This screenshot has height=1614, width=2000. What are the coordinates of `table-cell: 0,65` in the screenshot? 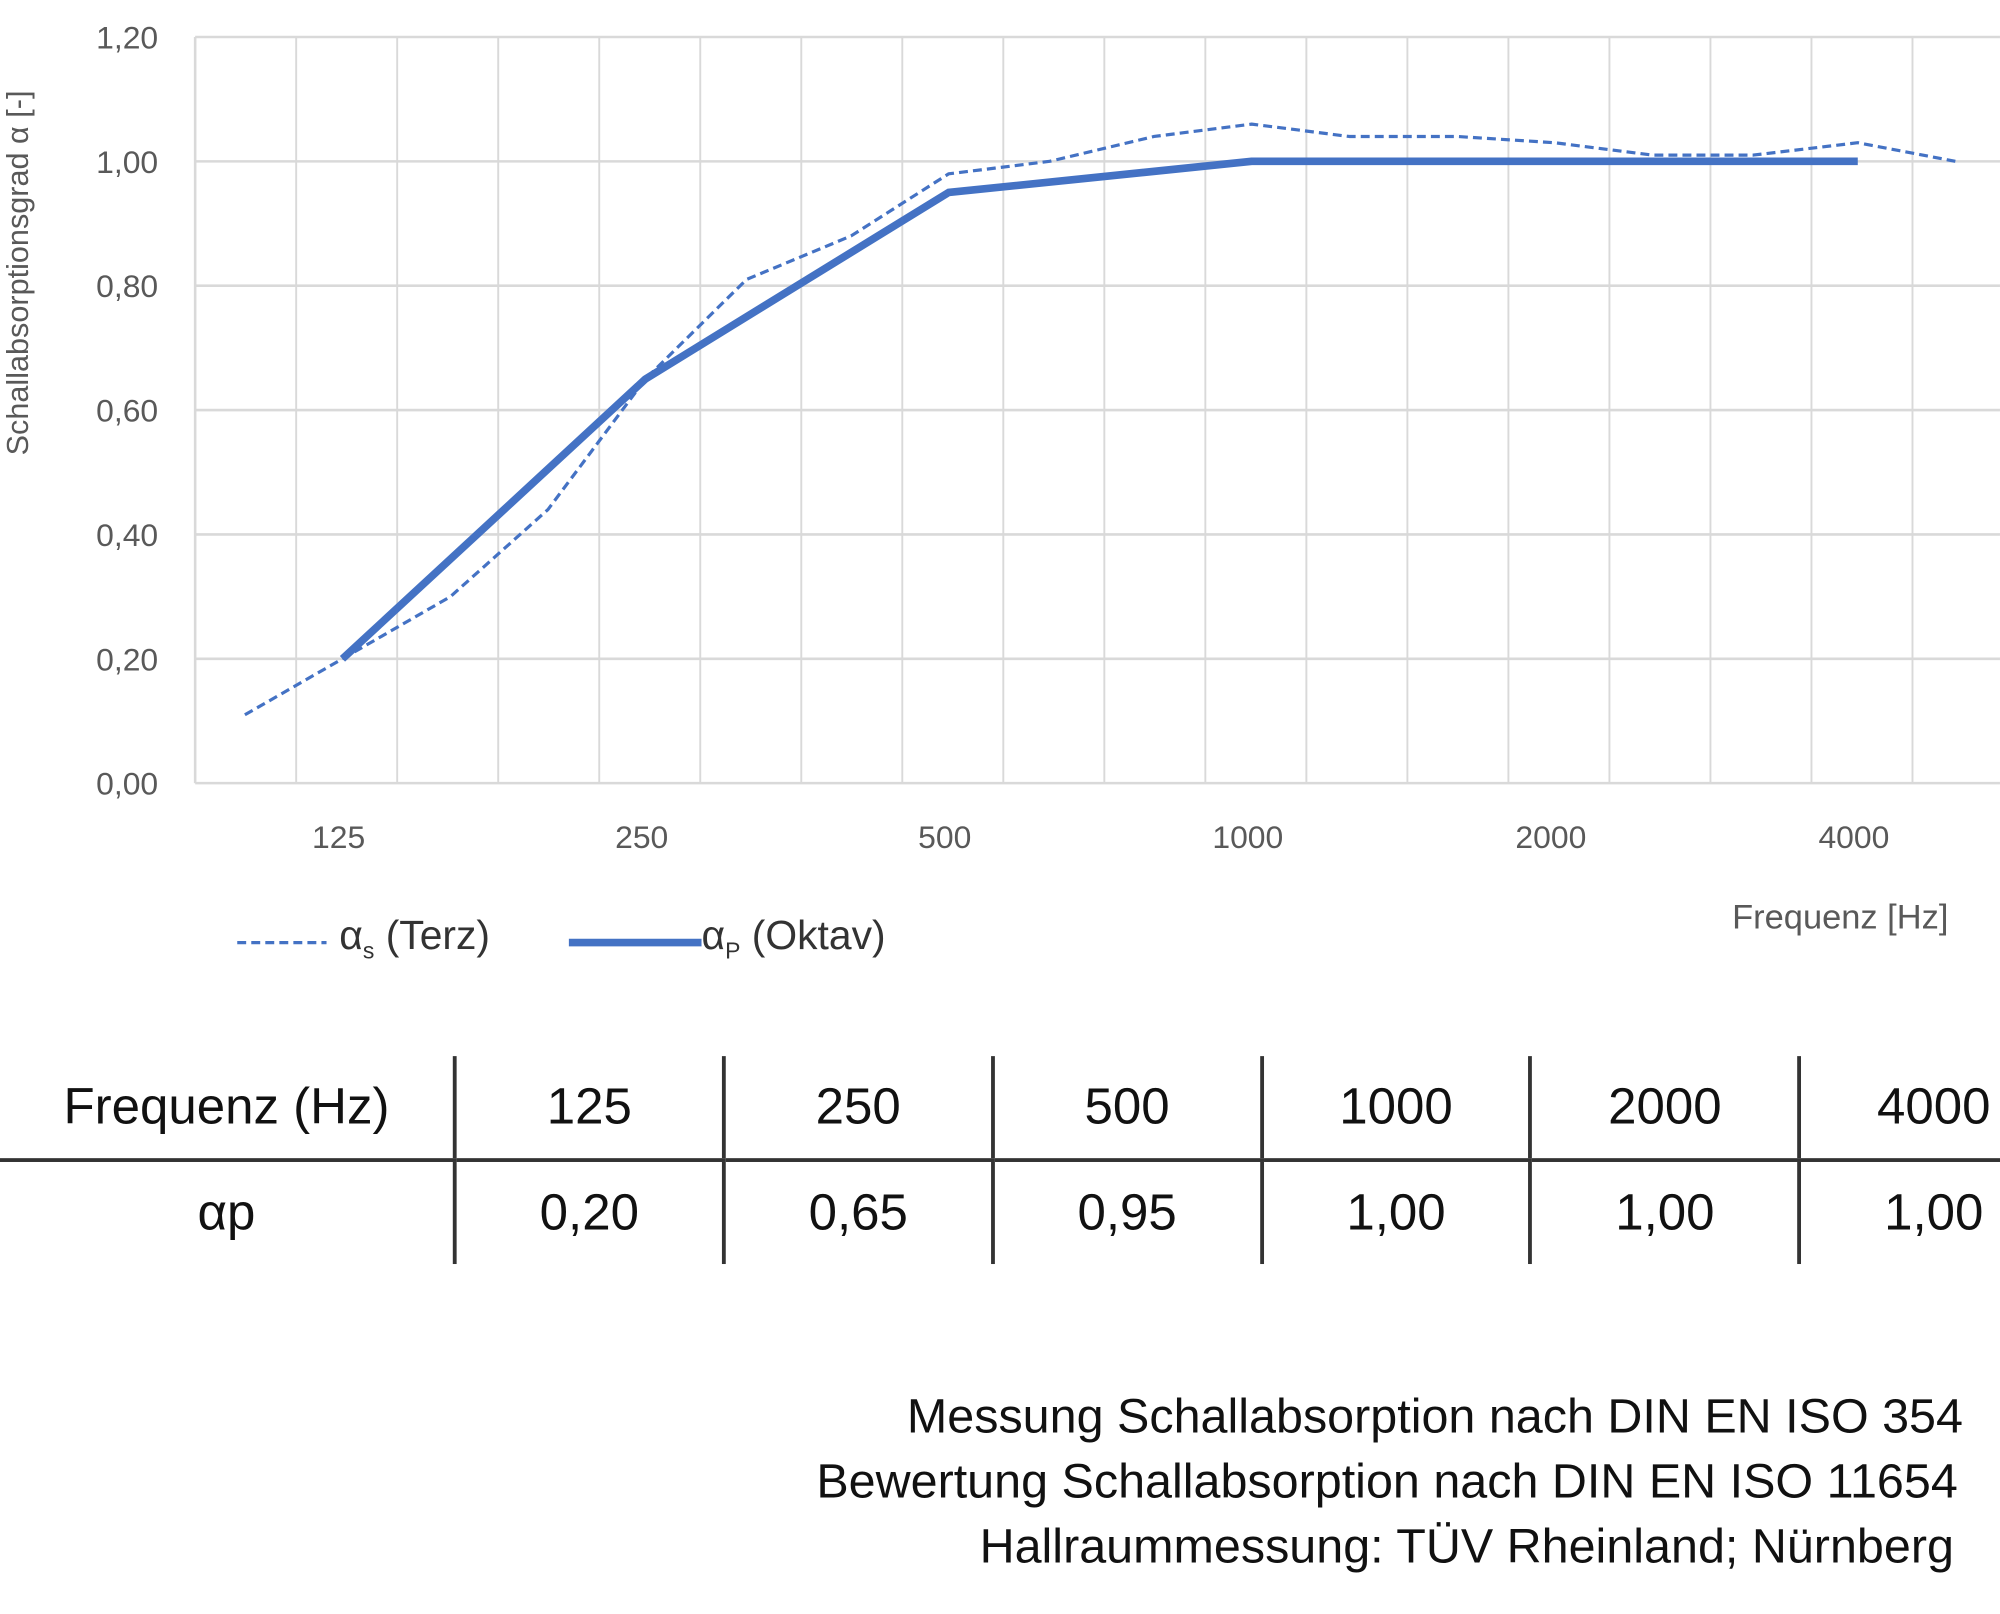 It's located at (858, 1212).